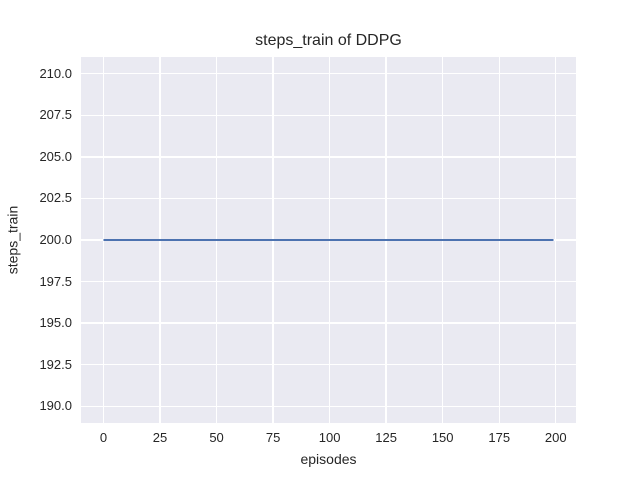 The image size is (640, 480). Describe the element at coordinates (55, 156) in the screenshot. I see `y-tick-label: 205.0` at that location.